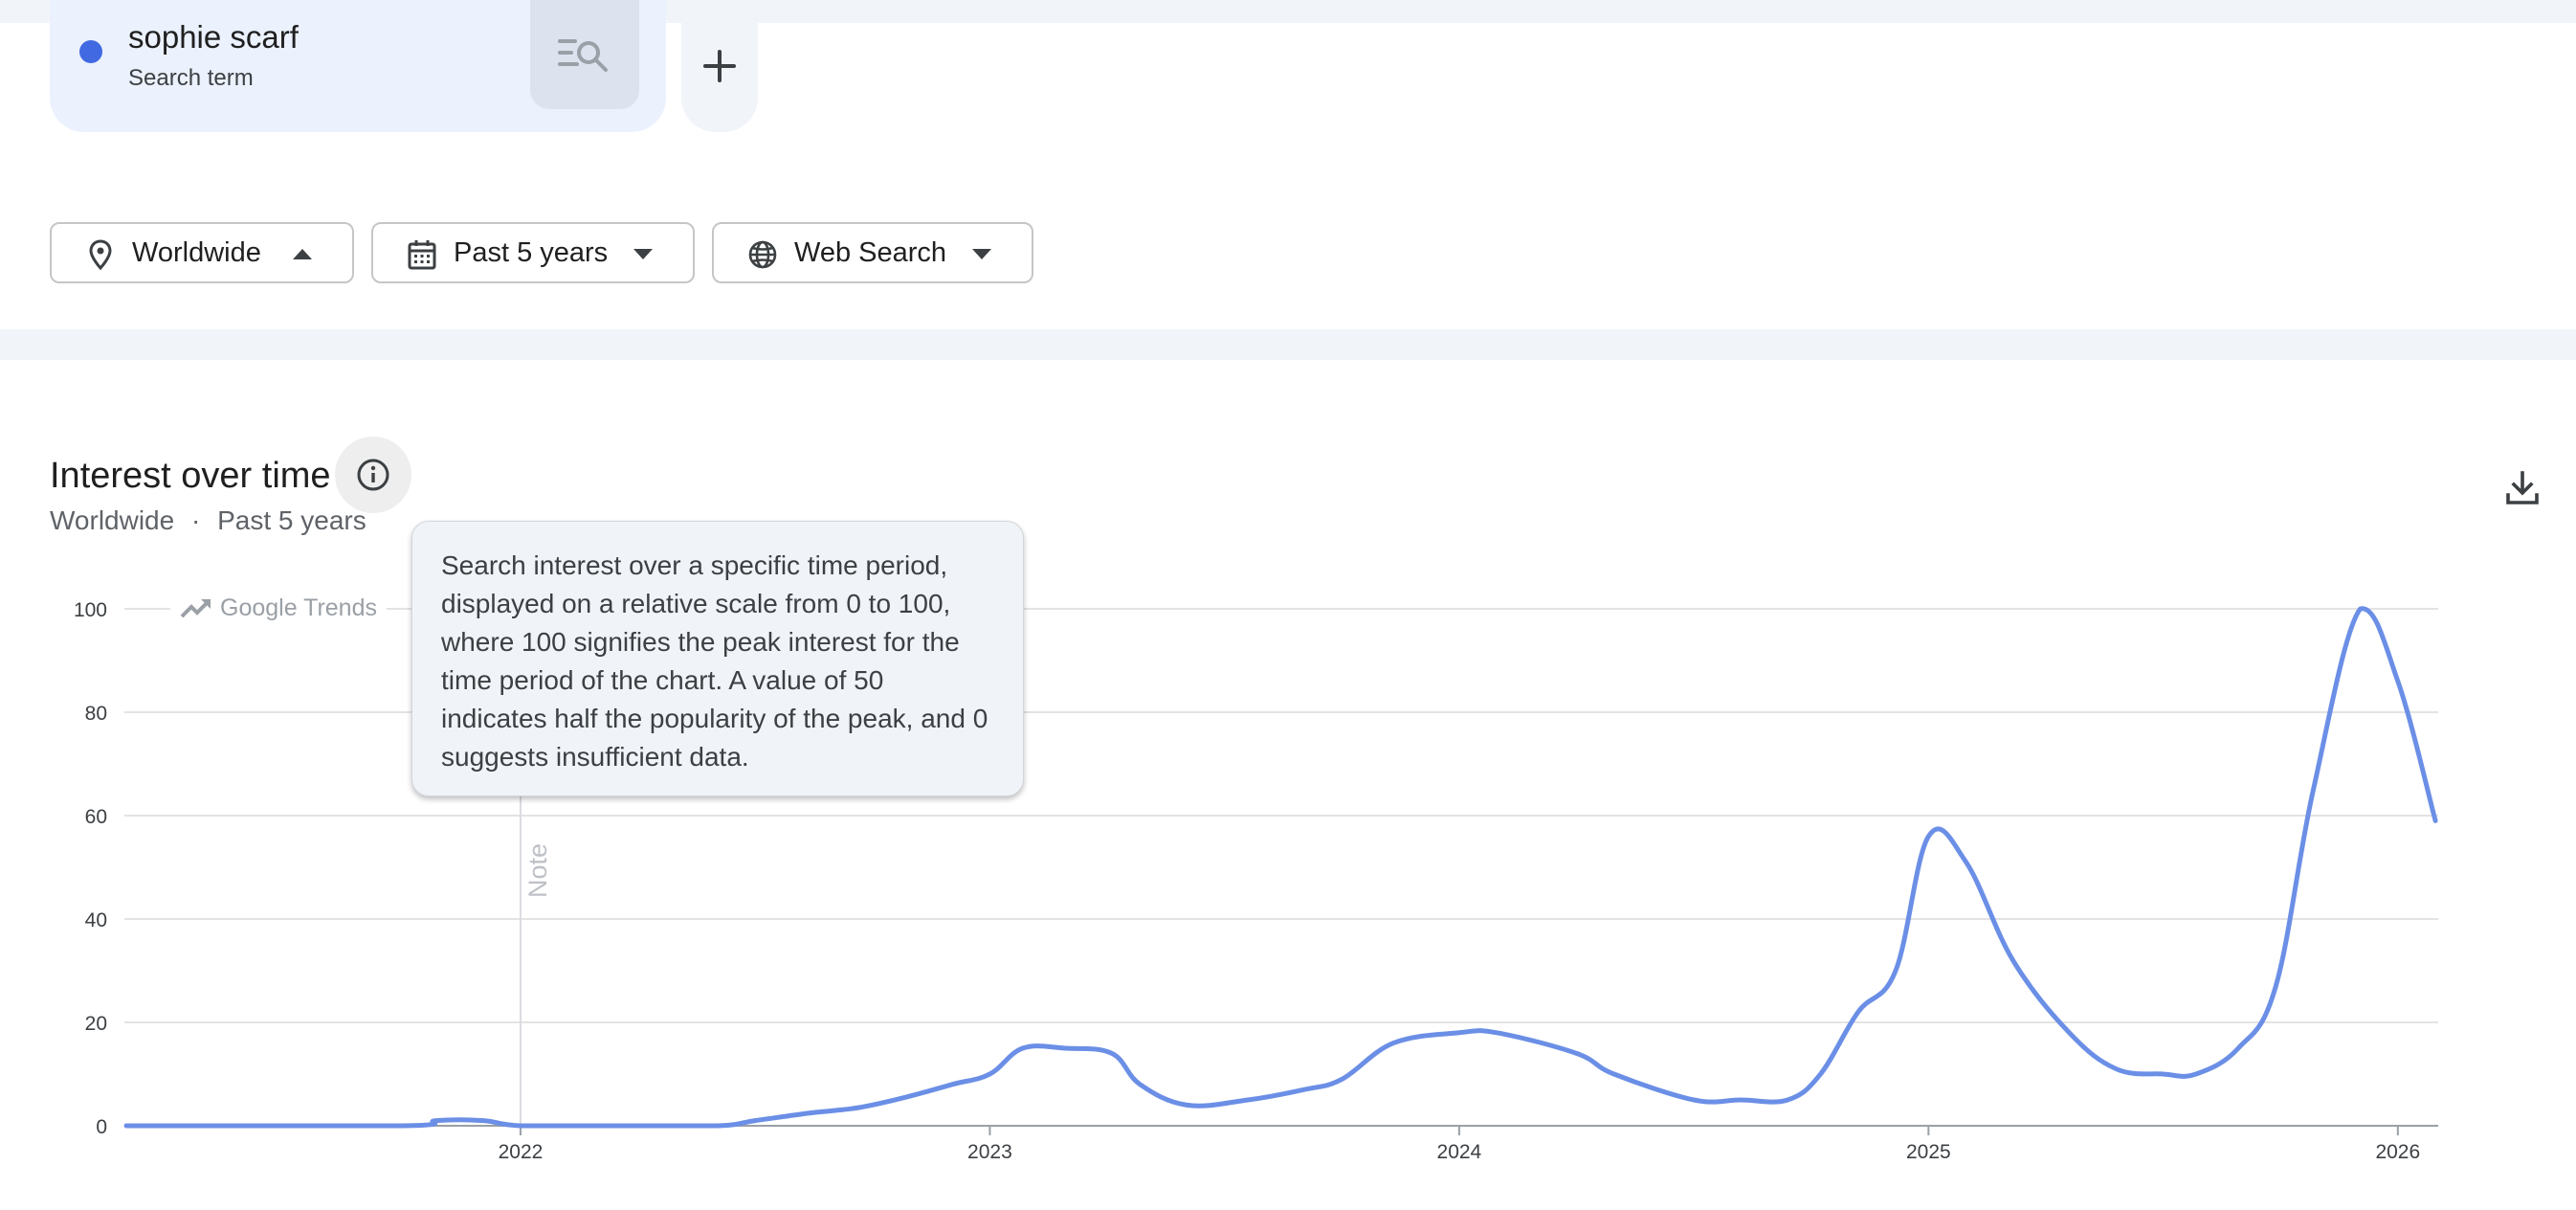  I want to click on globe-icon, so click(762, 254).